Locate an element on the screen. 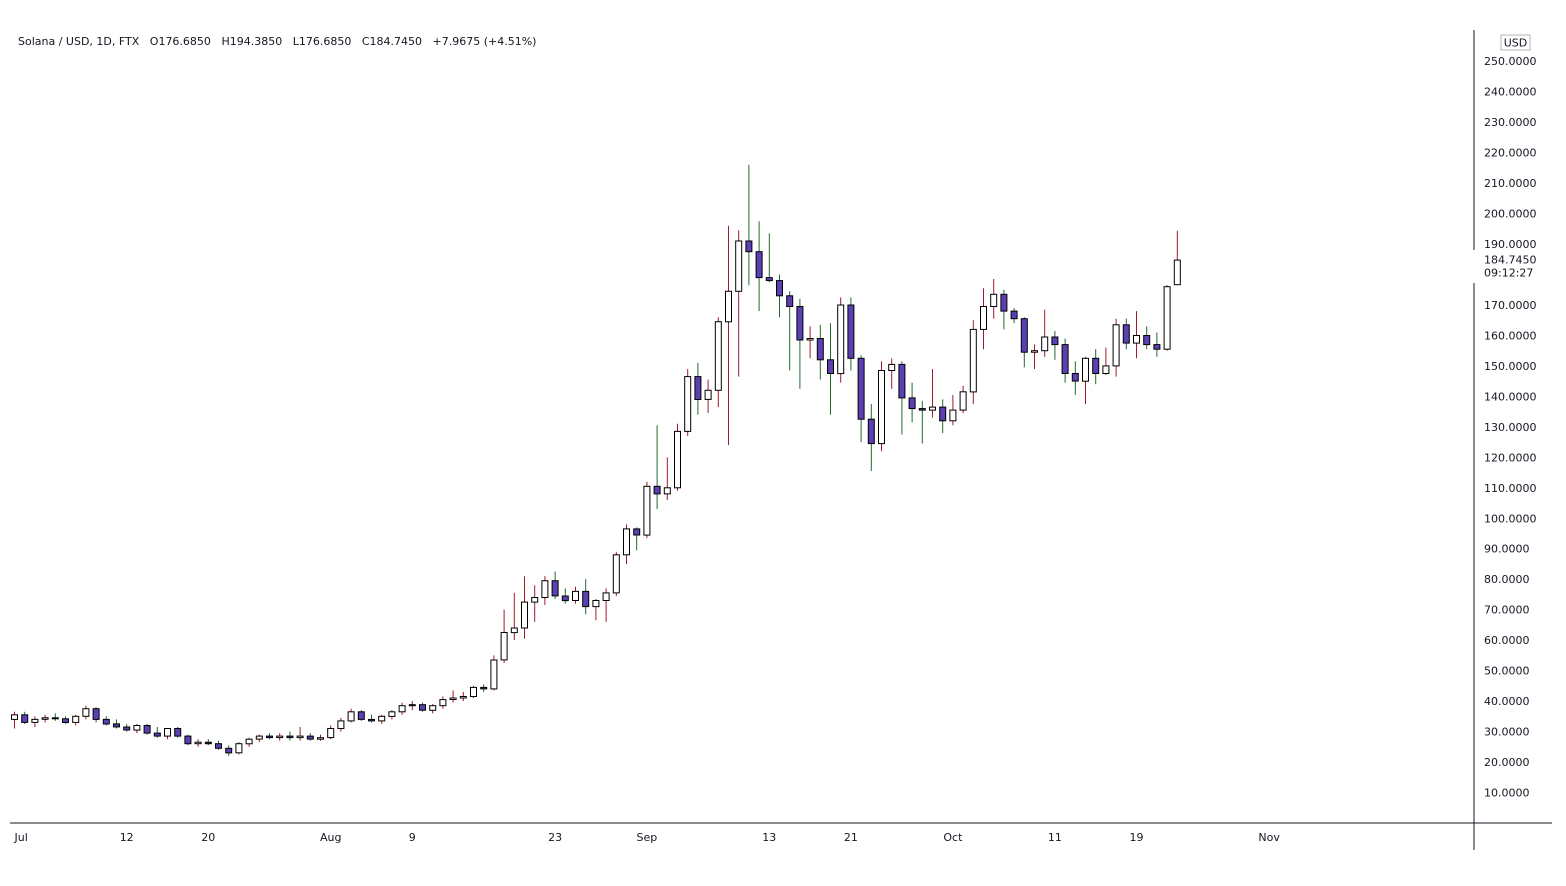  price-tick-label: 30.0000 is located at coordinates (1507, 732).